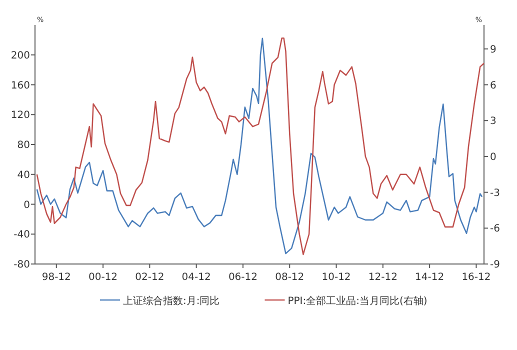 This screenshot has width=517, height=350. What do you see at coordinates (23, 175) in the screenshot?
I see `y-tick-label: 40` at bounding box center [23, 175].